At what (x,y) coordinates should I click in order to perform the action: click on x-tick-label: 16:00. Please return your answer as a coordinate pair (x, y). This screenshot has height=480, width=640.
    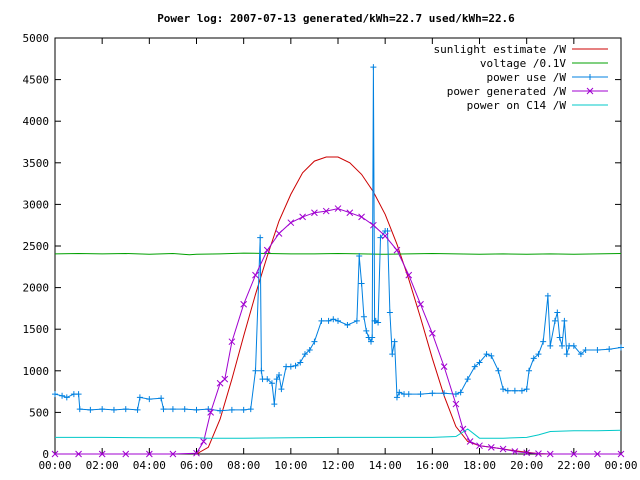
    Looking at the image, I should click on (432, 465).